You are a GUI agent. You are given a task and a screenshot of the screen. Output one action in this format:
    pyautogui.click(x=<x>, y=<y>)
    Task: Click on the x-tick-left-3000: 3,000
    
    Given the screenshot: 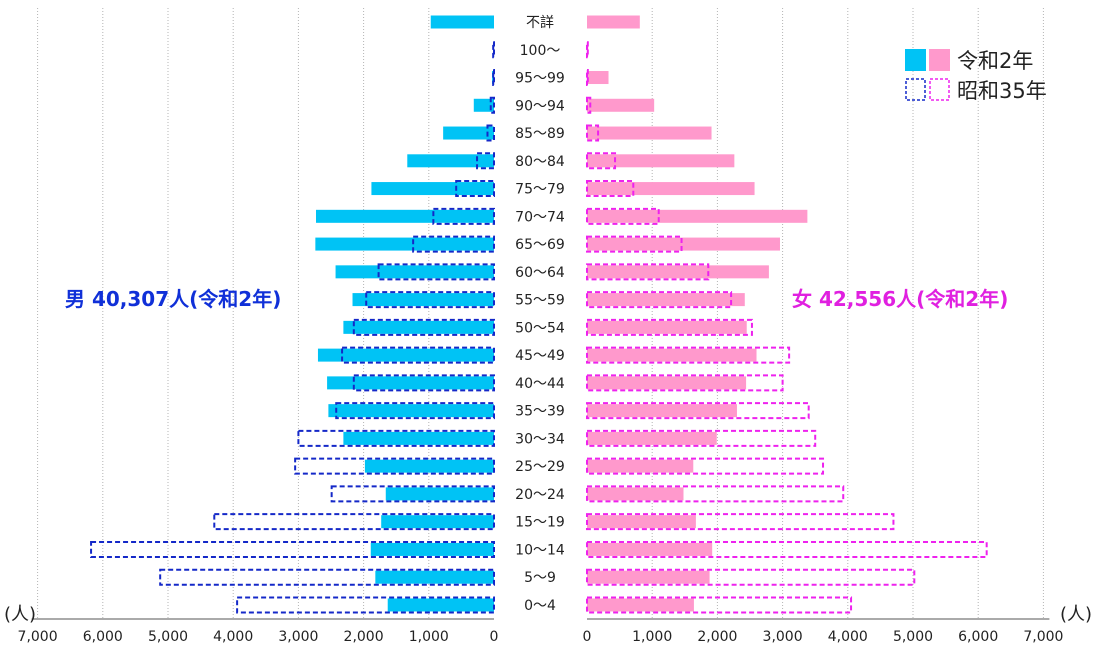 What is the action you would take?
    pyautogui.click(x=298, y=637)
    